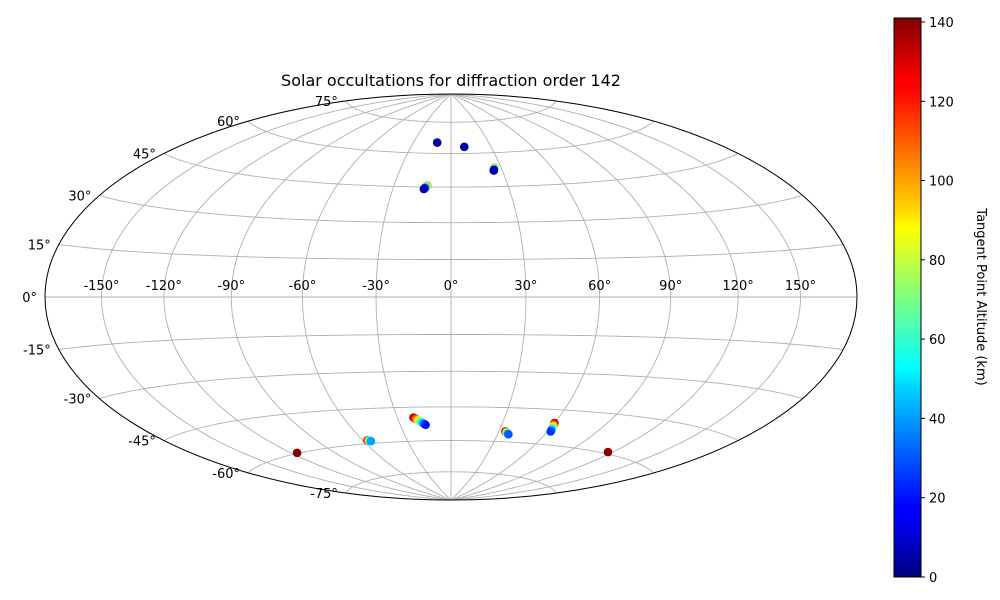  What do you see at coordinates (231, 286) in the screenshot?
I see `longitude-tick-label: -90°` at bounding box center [231, 286].